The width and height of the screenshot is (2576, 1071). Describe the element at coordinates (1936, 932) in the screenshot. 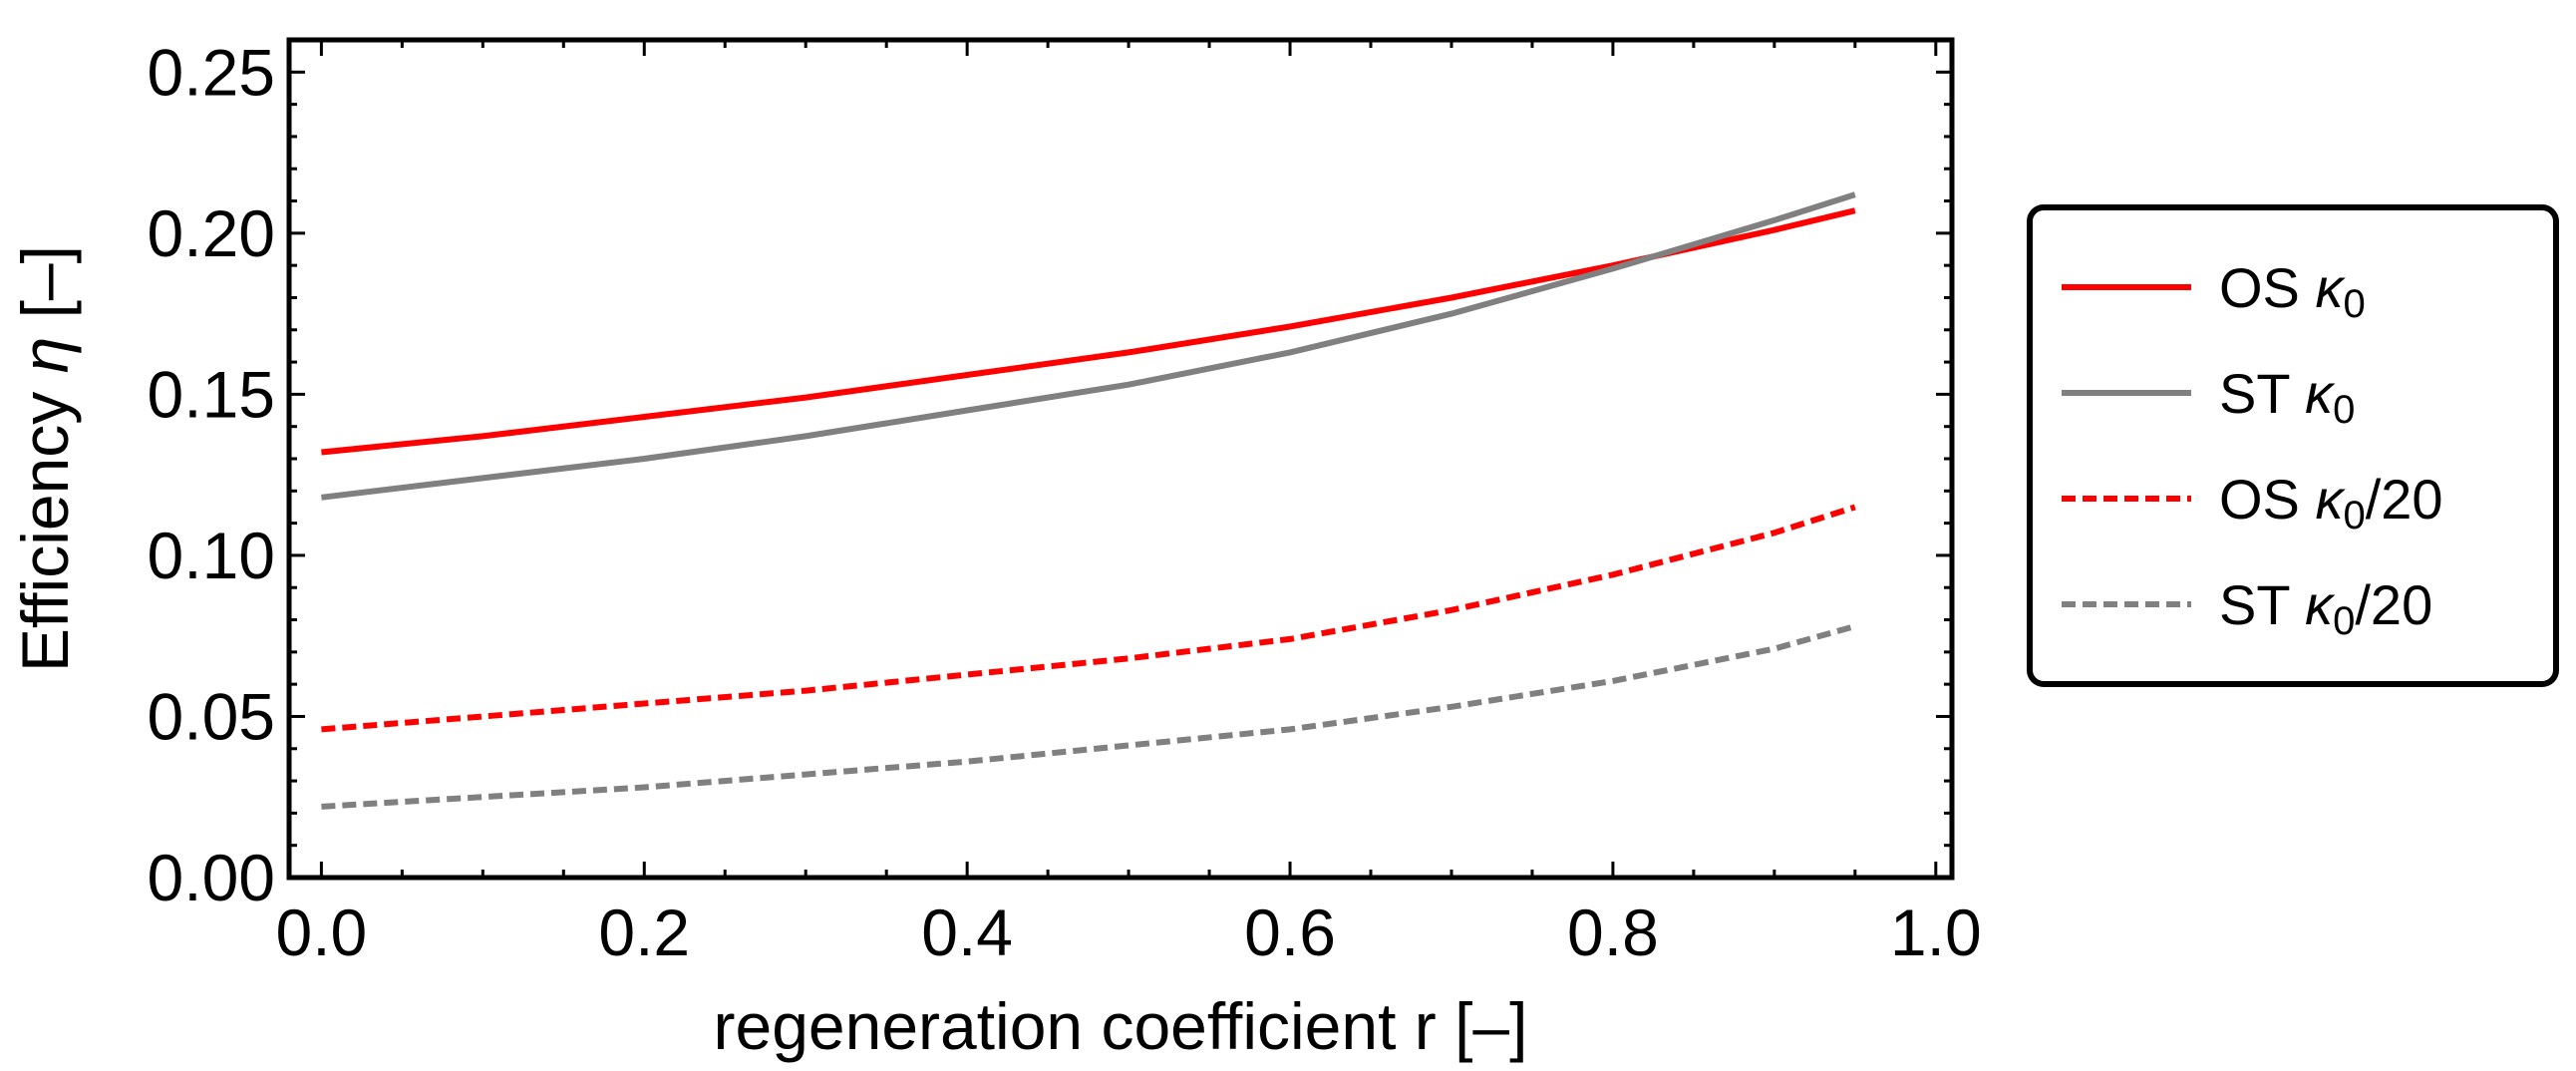

I see `x-tick-label: 1.0` at that location.